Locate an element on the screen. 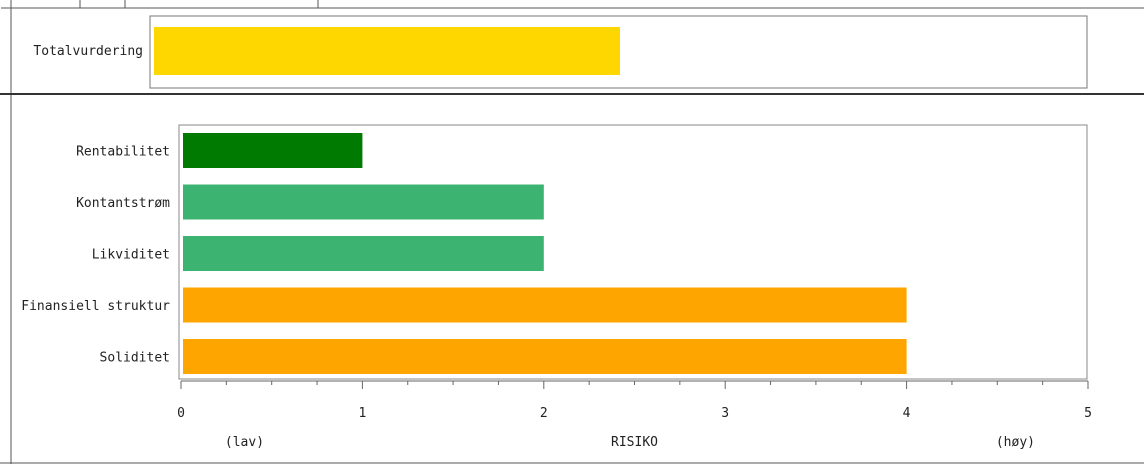 The height and width of the screenshot is (468, 1144). x-tick-label: 5 is located at coordinates (1088, 413).